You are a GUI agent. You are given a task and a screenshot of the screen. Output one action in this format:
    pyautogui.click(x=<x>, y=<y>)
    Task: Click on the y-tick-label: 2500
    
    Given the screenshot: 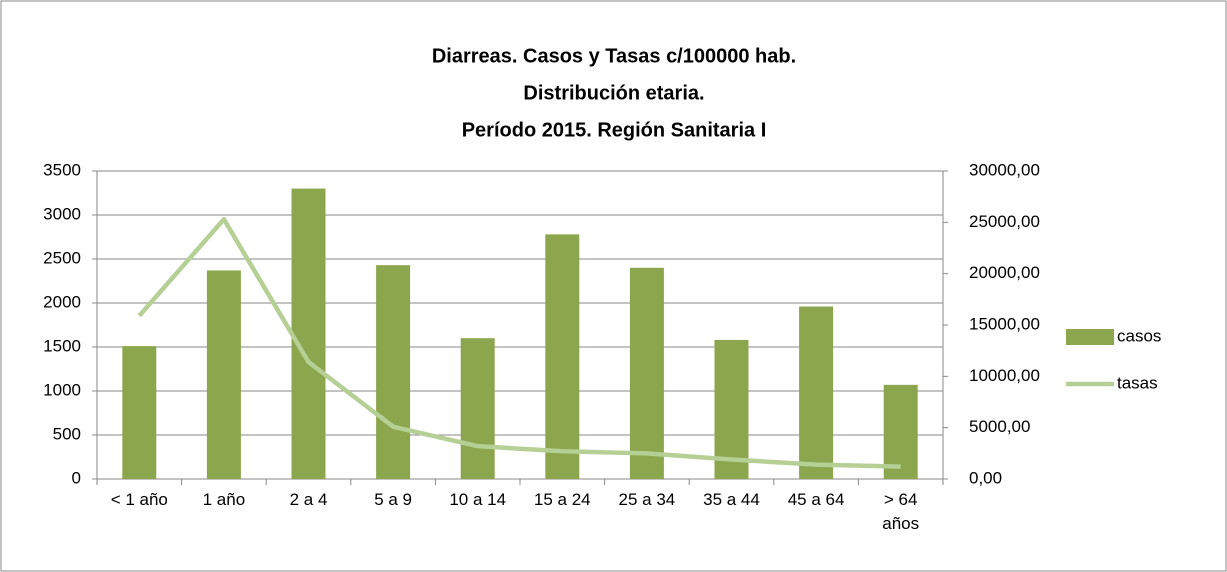 What is the action you would take?
    pyautogui.click(x=62, y=257)
    